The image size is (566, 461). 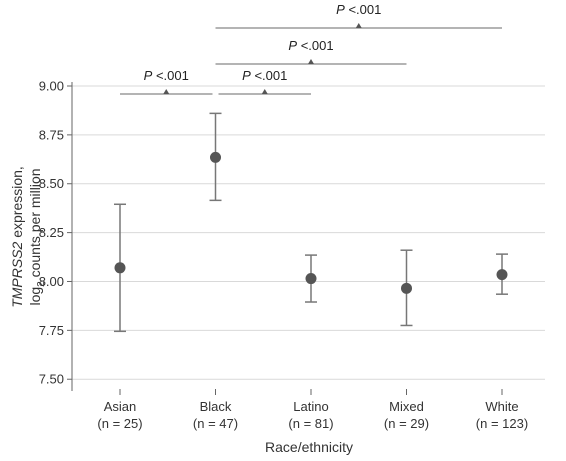 I want to click on x-tick-label-n: (n = 25), so click(x=119, y=423).